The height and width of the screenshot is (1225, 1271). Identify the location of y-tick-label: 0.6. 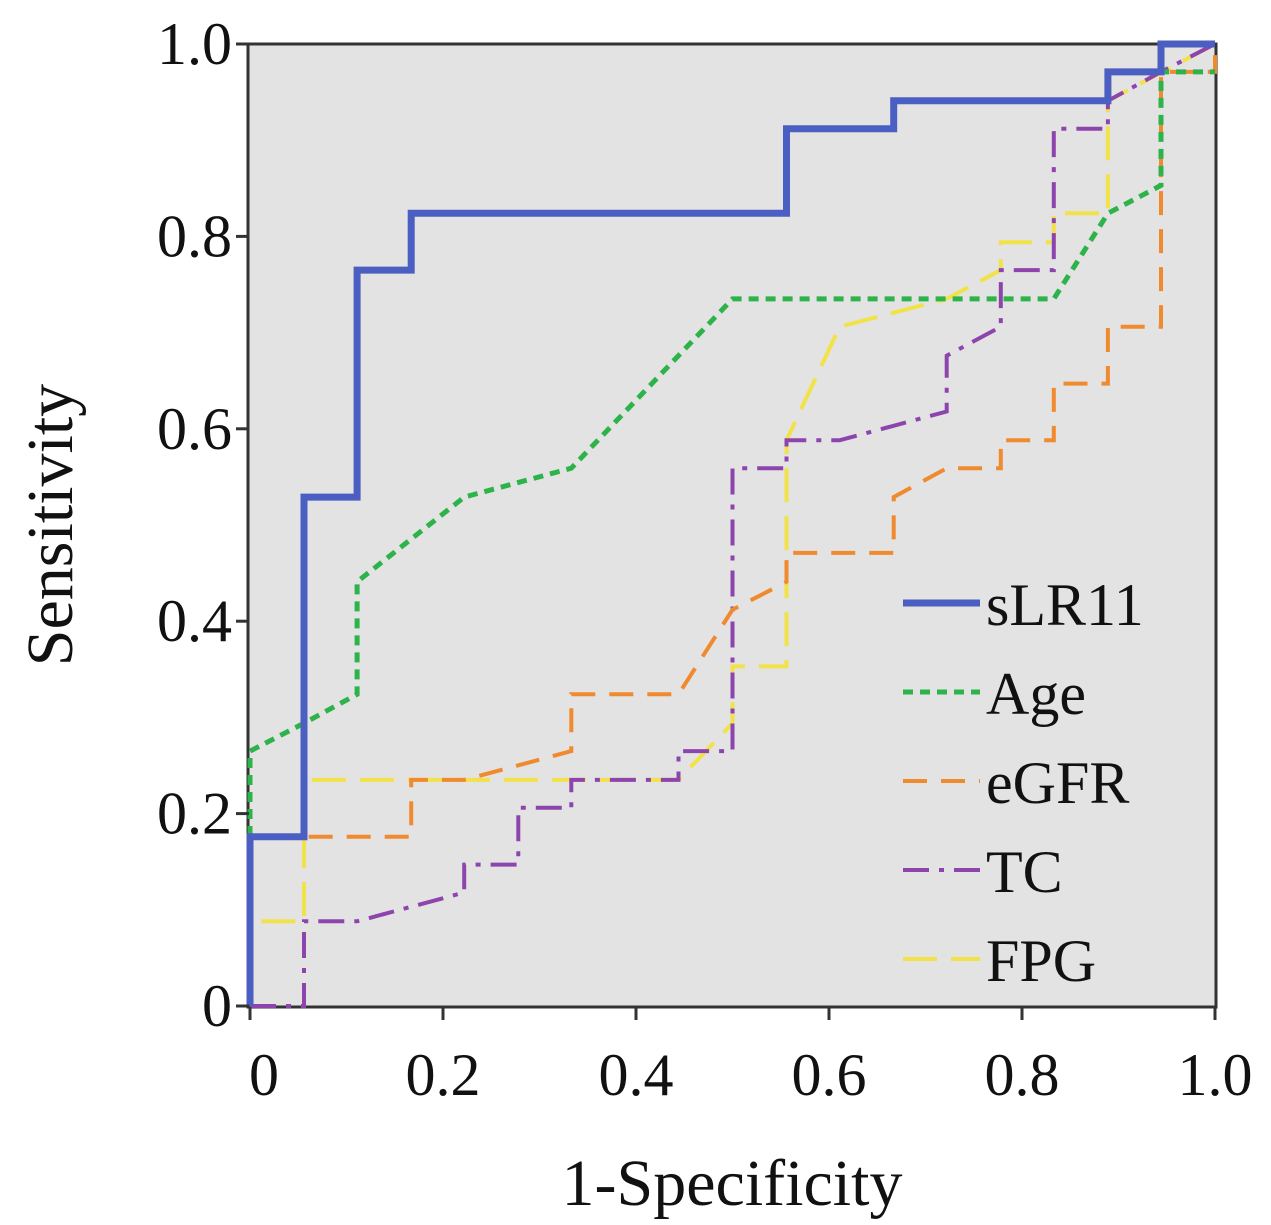
(194, 429).